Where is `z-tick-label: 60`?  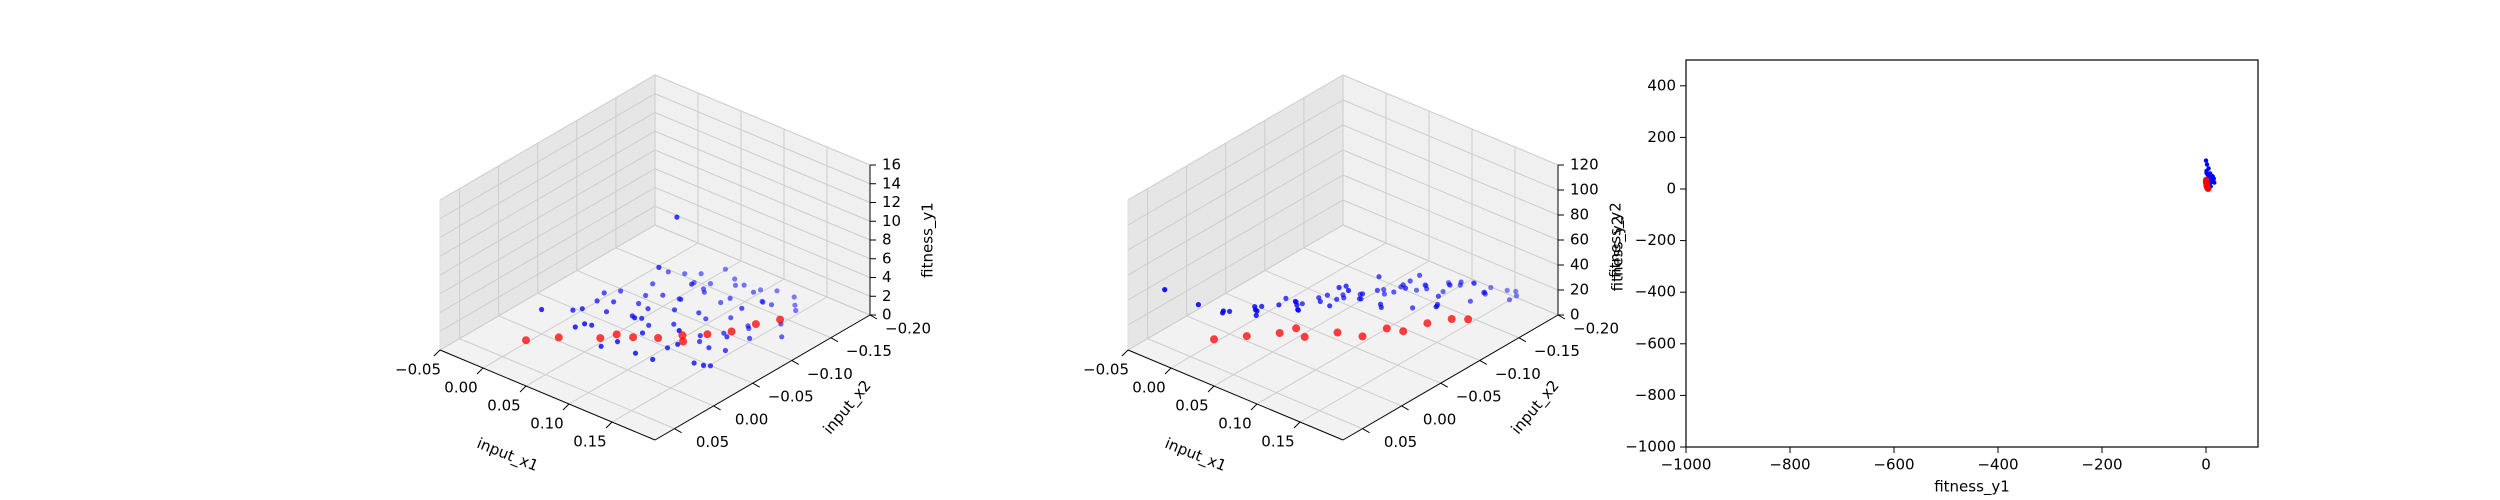 z-tick-label: 60 is located at coordinates (1579, 240).